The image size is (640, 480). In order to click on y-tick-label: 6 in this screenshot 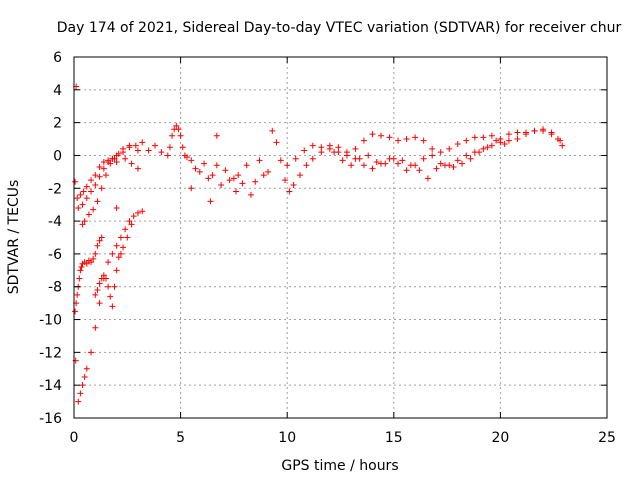, I will do `click(57, 58)`.